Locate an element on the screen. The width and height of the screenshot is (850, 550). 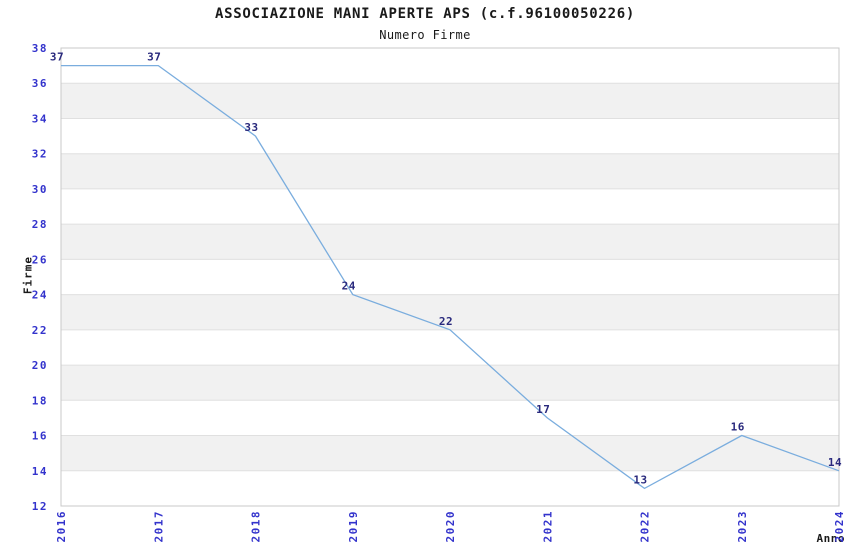
data-label: 14 is located at coordinates (835, 462).